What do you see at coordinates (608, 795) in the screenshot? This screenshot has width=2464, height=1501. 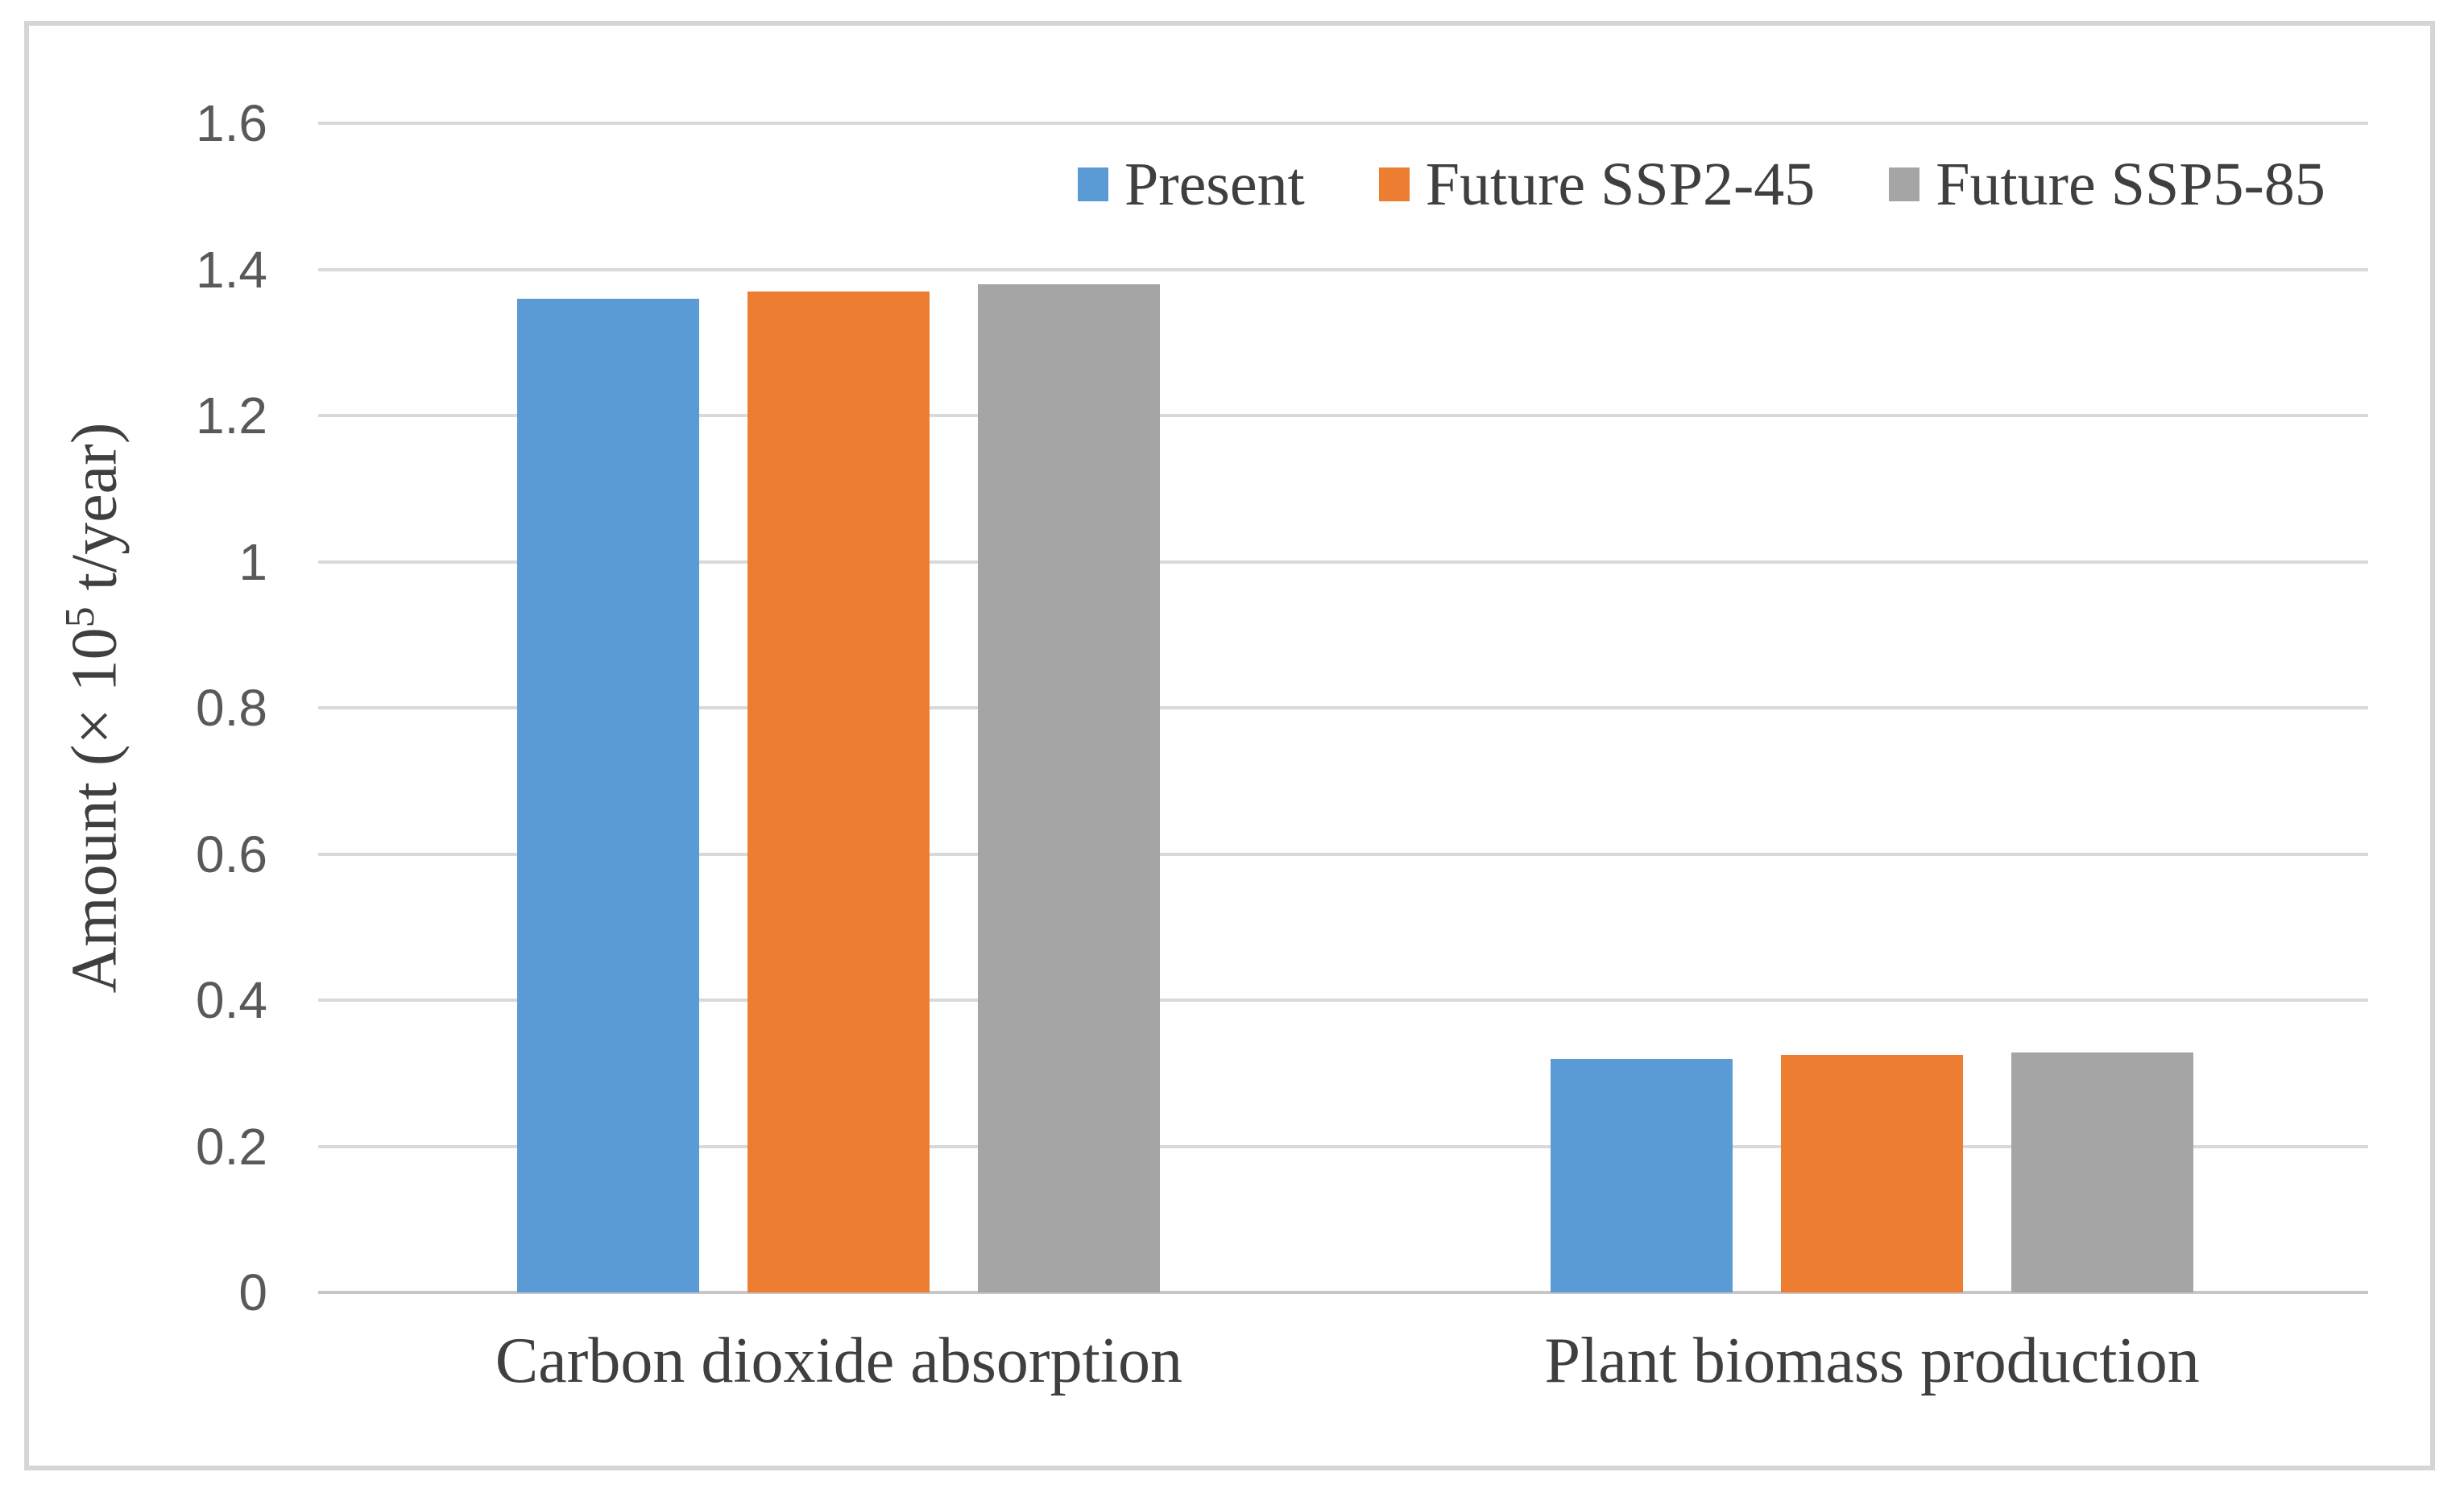 I see `bar-present-carbon-dioxide-absorption` at bounding box center [608, 795].